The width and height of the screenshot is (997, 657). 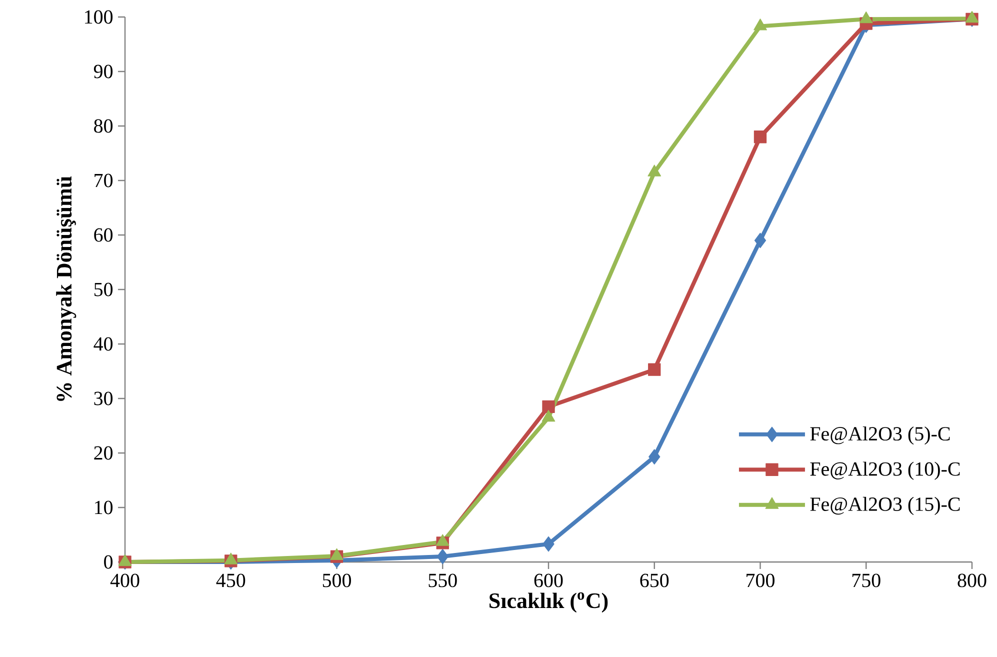 I want to click on y-tick-label: 100, so click(x=99, y=17).